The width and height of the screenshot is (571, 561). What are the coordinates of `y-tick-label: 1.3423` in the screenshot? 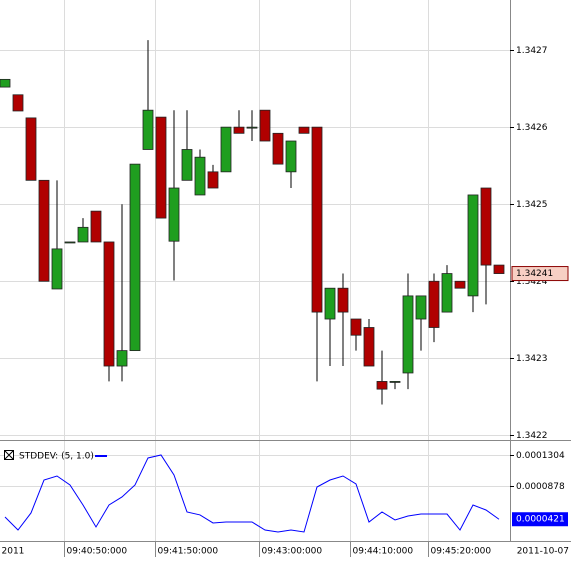 It's located at (532, 359).